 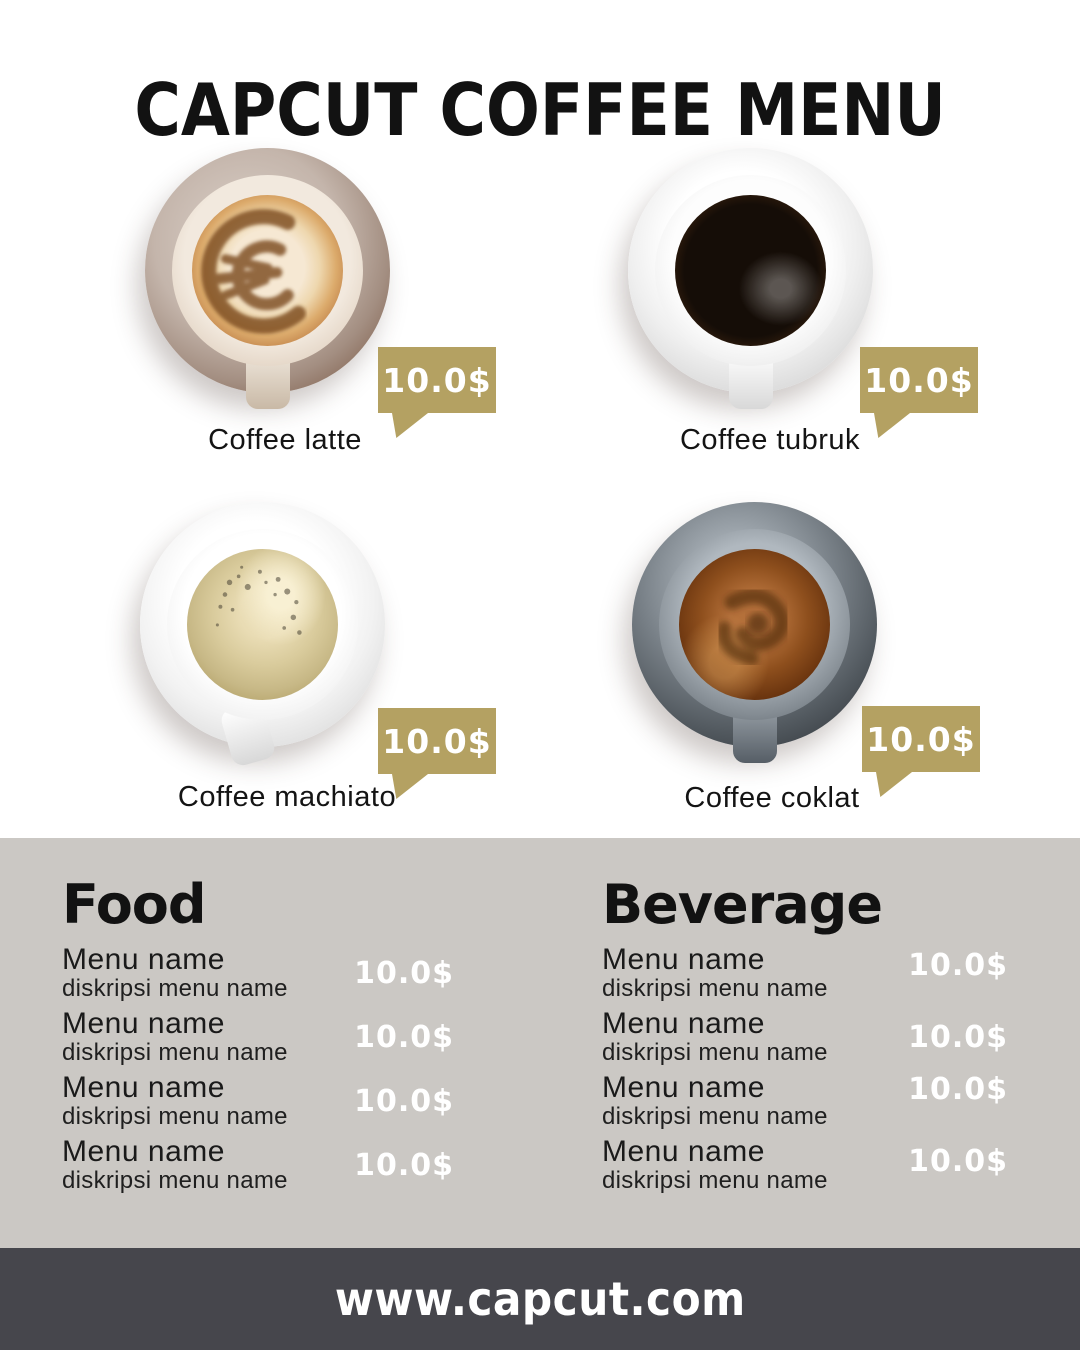 What do you see at coordinates (285, 440) in the screenshot?
I see `coffee-item-name: Coffee latte` at bounding box center [285, 440].